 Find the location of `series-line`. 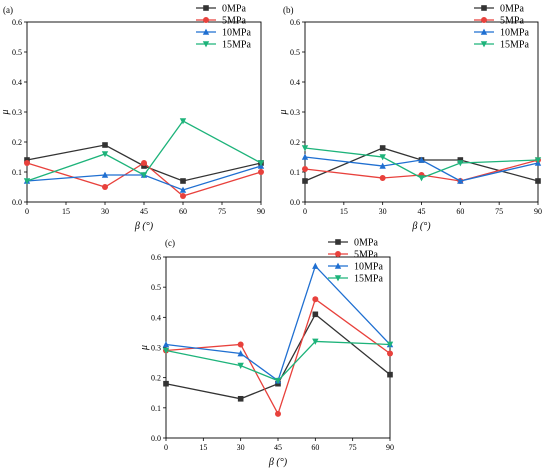

series-line is located at coordinates (278, 357).